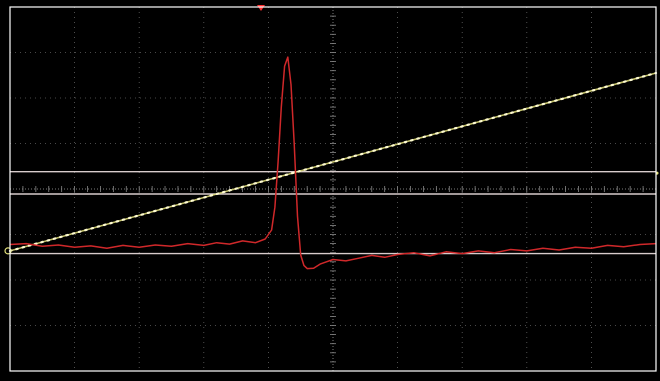 This screenshot has height=381, width=660. What do you see at coordinates (8, 251) in the screenshot?
I see `channel-ground-marker` at bounding box center [8, 251].